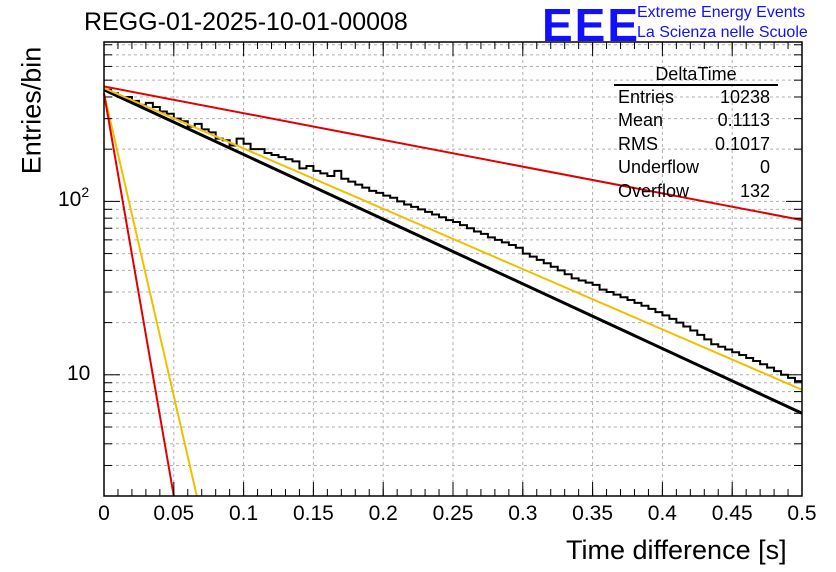  I want to click on stats-value: 0.1017, so click(742, 143).